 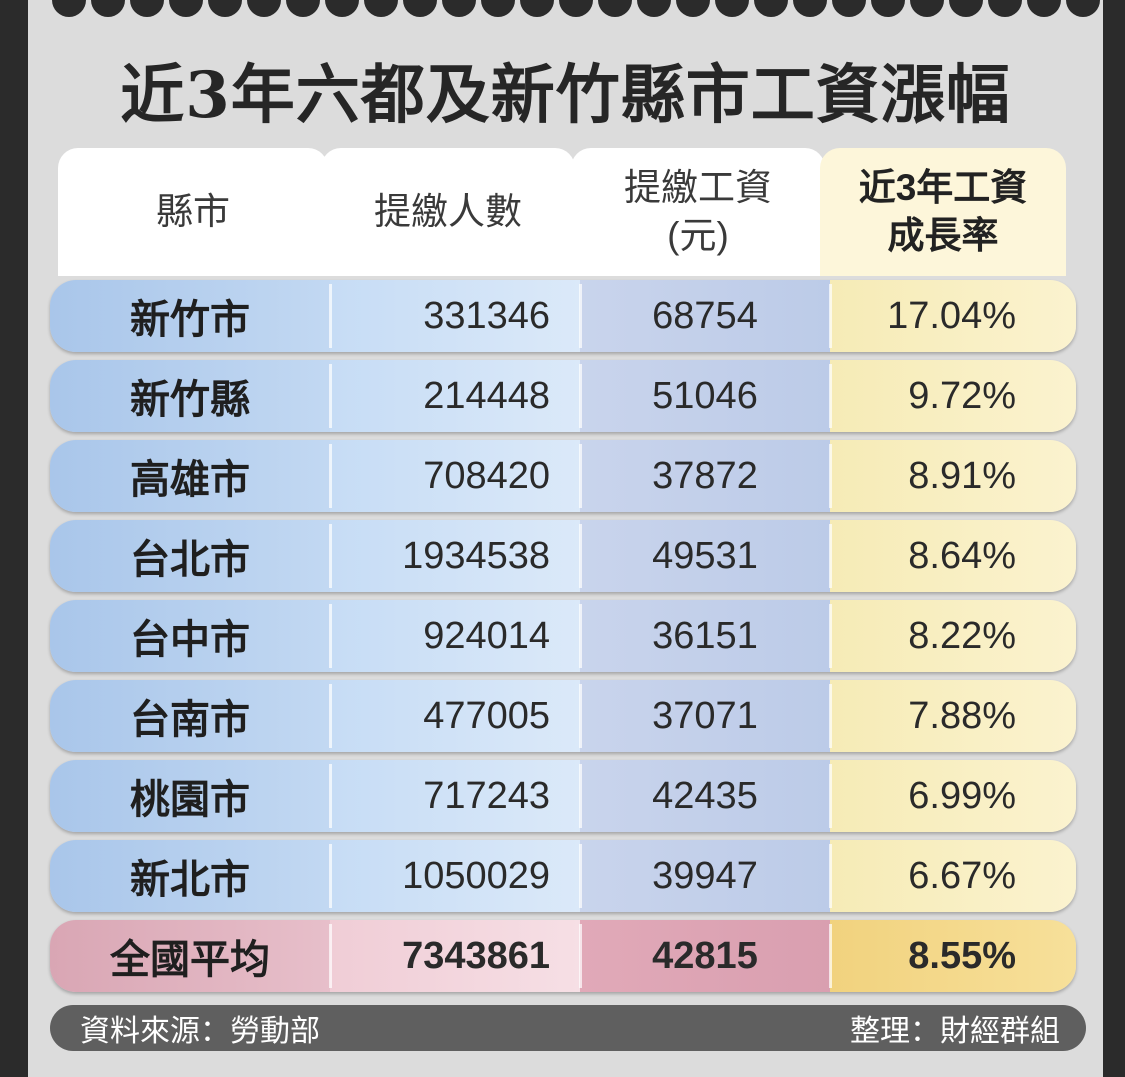 What do you see at coordinates (448, 211) in the screenshot?
I see `header-insured-count-line1: 提繳人數` at bounding box center [448, 211].